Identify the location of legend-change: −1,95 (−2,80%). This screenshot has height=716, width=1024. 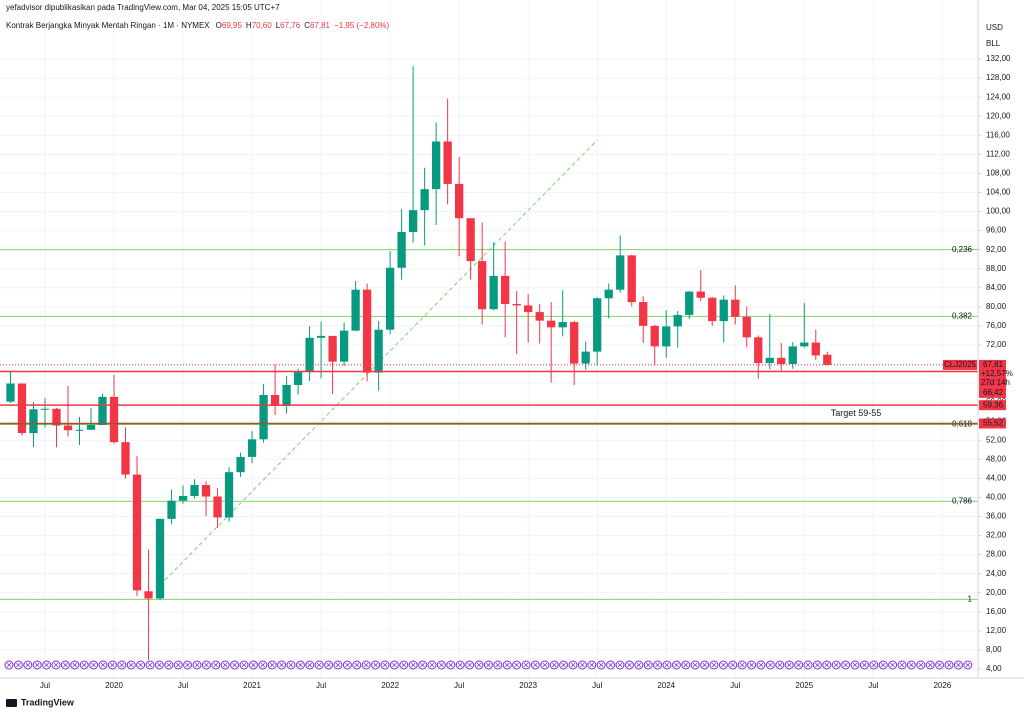
(361, 25).